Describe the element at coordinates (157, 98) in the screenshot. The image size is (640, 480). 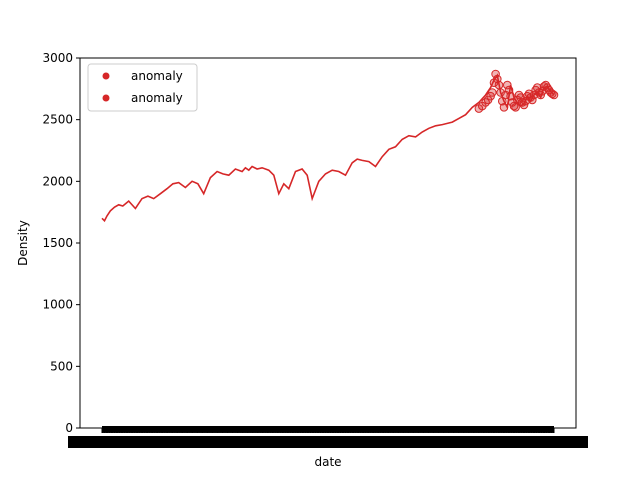
I see `legend-label-2: anomaly` at that location.